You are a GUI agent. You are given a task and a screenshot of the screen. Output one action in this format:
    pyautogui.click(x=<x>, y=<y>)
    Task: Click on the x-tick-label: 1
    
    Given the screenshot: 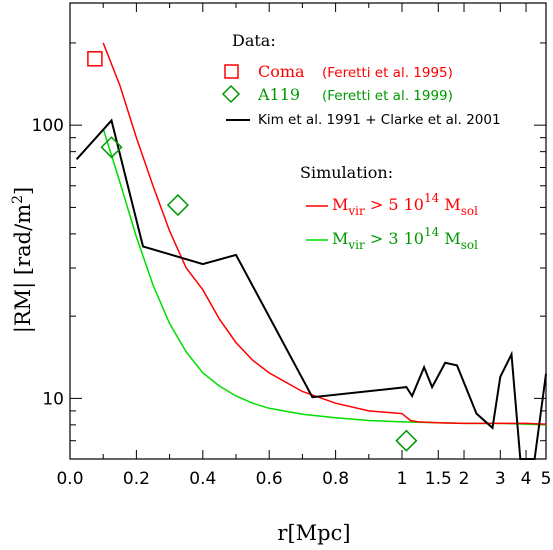 What is the action you would take?
    pyautogui.click(x=402, y=479)
    